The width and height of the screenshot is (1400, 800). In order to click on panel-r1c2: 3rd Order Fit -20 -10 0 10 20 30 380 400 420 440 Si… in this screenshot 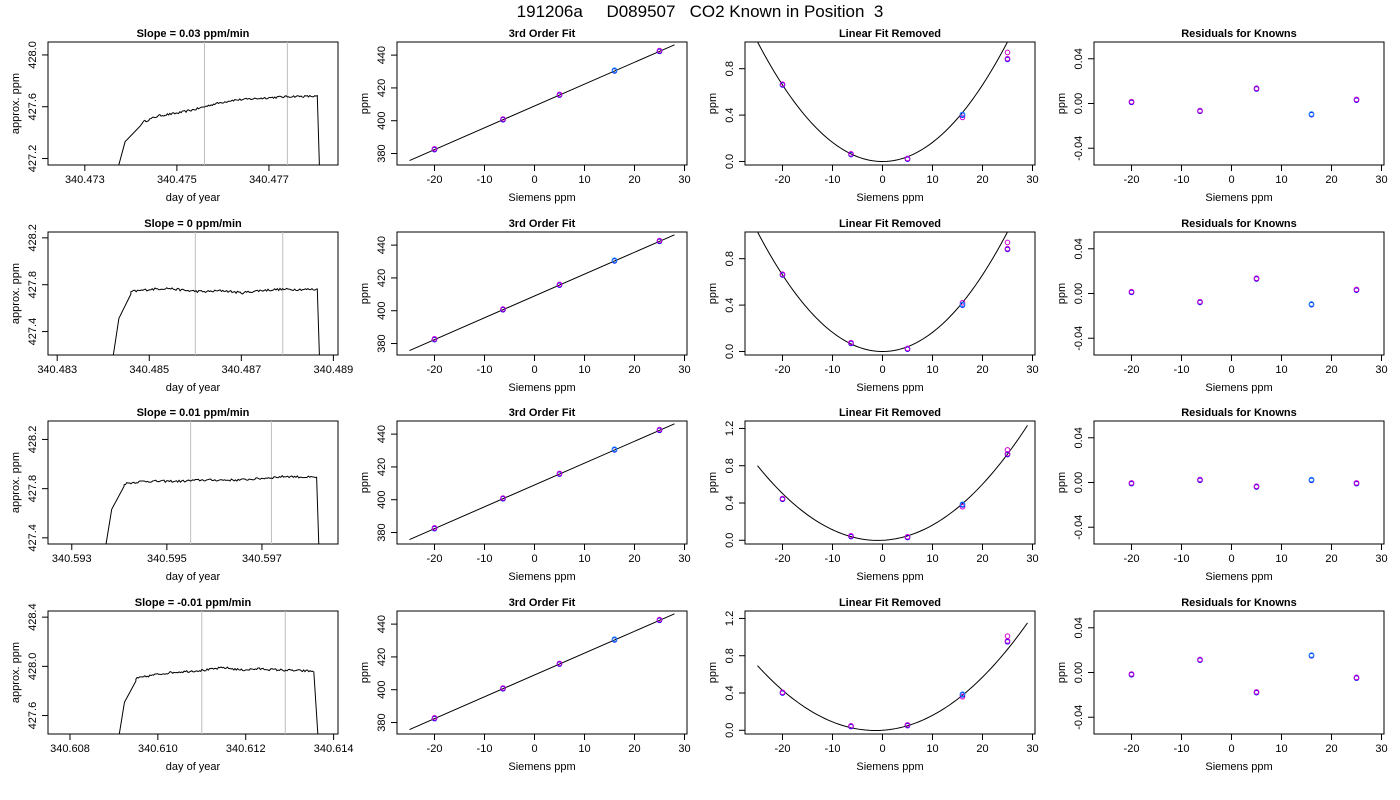, I will do `click(525, 116)`.